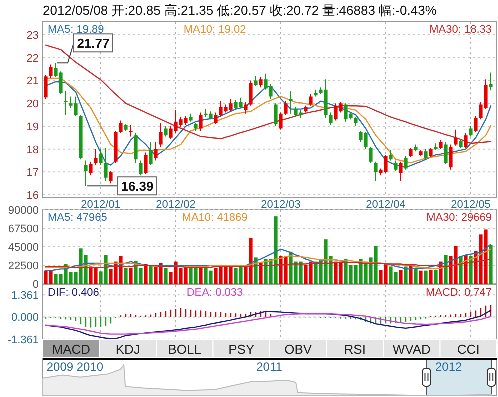 This screenshot has width=498, height=397. What do you see at coordinates (76, 30) in the screenshot?
I see `text: MA5: 19.89` at bounding box center [76, 30].